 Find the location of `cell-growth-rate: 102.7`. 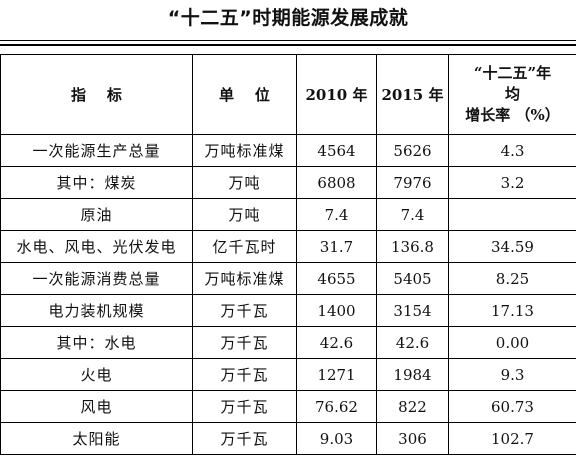

cell-growth-rate: 102.7 is located at coordinates (512, 438).